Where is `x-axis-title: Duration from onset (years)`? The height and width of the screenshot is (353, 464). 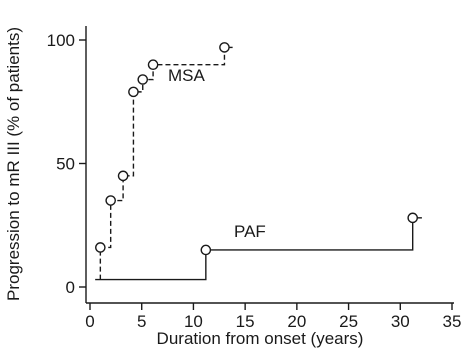
x-axis-title: Duration from onset (years) is located at coordinates (260, 338).